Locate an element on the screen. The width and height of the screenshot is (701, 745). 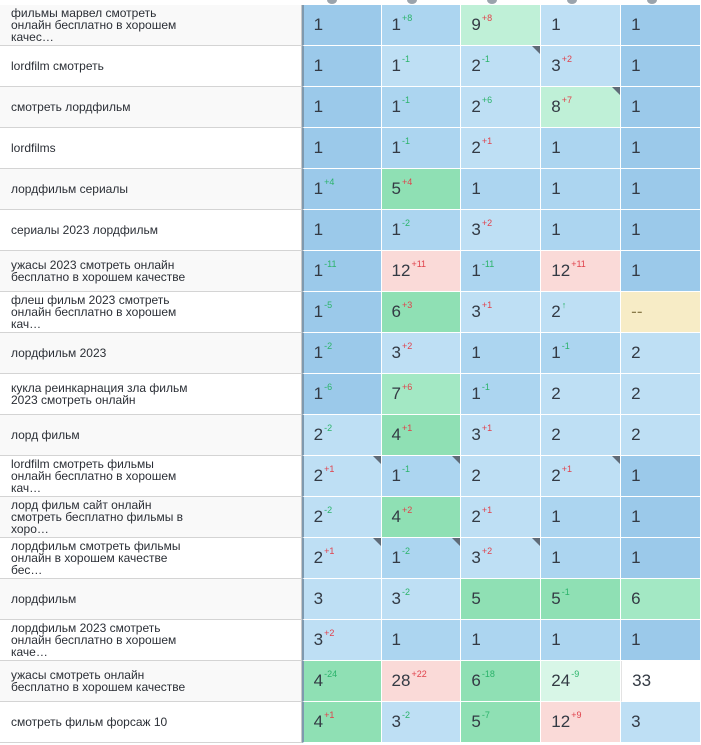
keyword-cell: lordfilm смотреть is located at coordinates (151, 66).